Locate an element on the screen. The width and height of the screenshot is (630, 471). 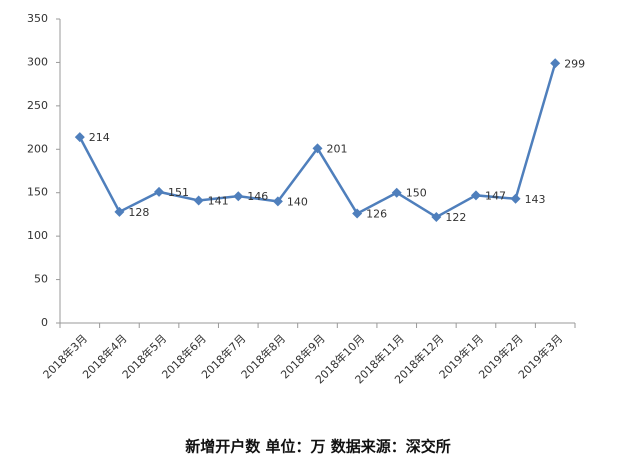
data-label: 140 is located at coordinates (297, 201).